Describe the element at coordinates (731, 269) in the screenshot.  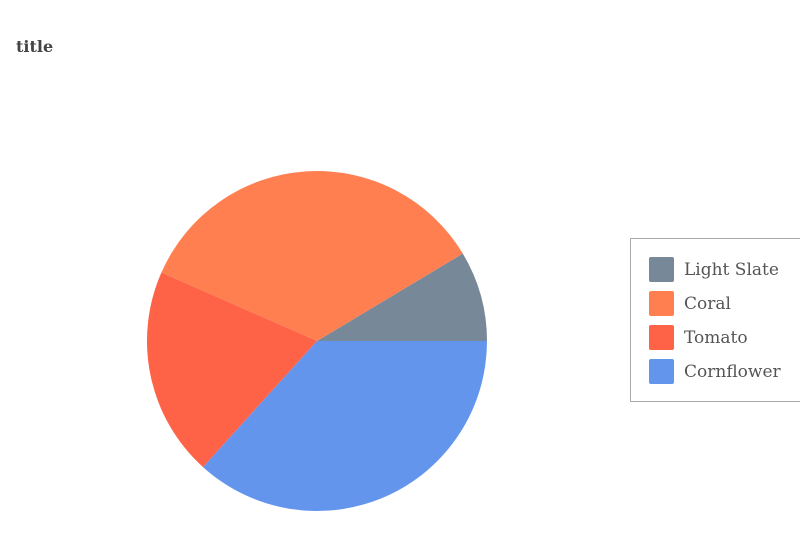
I see `legend-label: Light Slate` at that location.